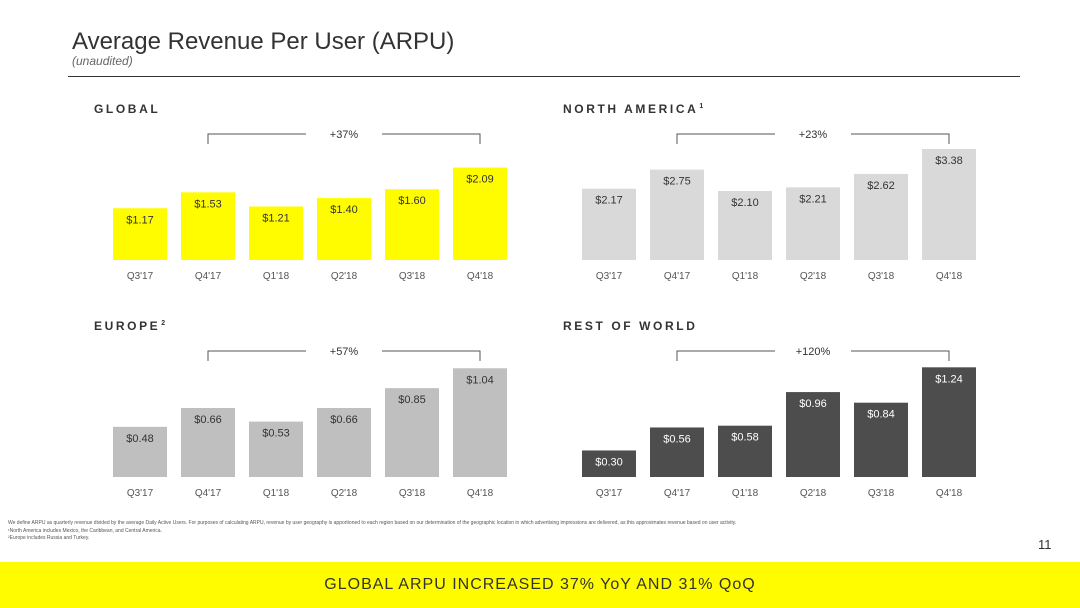  Describe the element at coordinates (544, 76) in the screenshot. I see `title-divider` at that location.